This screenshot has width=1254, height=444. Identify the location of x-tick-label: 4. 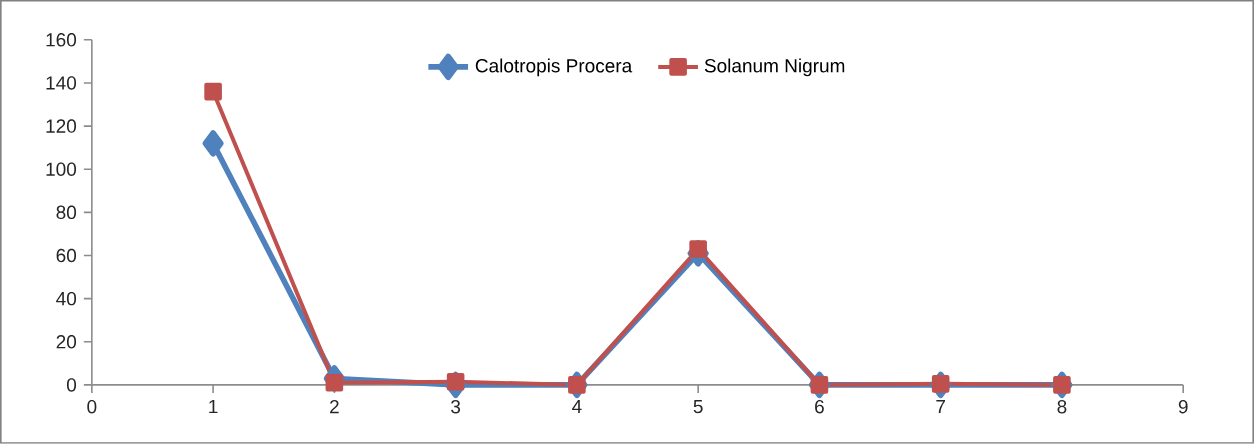
(577, 407).